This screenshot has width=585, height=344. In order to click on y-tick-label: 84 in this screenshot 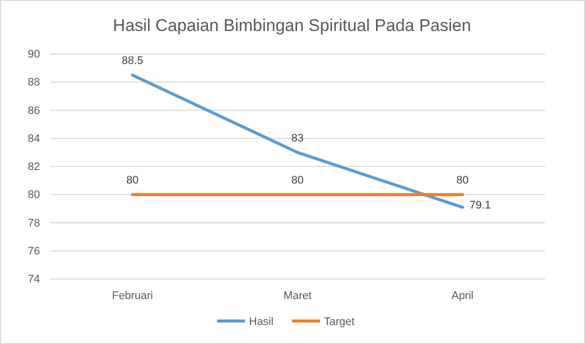, I will do `click(34, 138)`.